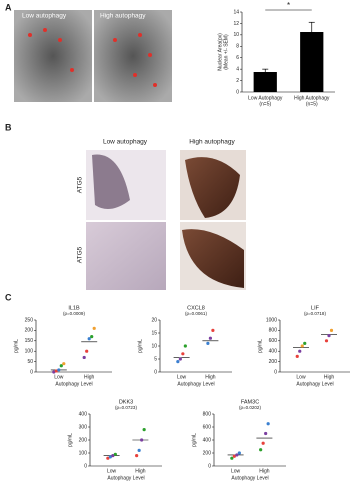 This screenshot has width=357, height=500. I want to click on y-tick-label: 150, so click(29, 341).